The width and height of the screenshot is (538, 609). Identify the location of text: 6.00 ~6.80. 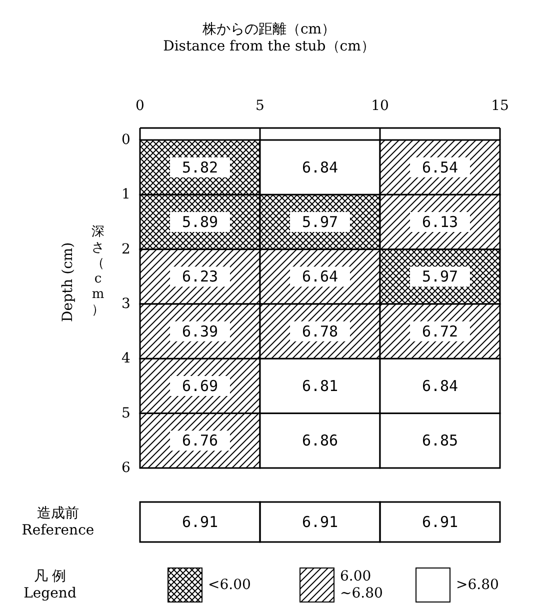
(361, 585).